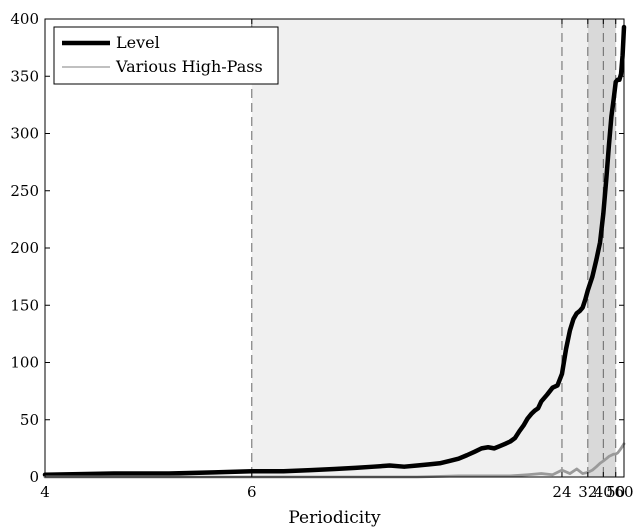 This screenshot has width=634, height=529. I want to click on legend: Level Various High-Pass, so click(166, 55).